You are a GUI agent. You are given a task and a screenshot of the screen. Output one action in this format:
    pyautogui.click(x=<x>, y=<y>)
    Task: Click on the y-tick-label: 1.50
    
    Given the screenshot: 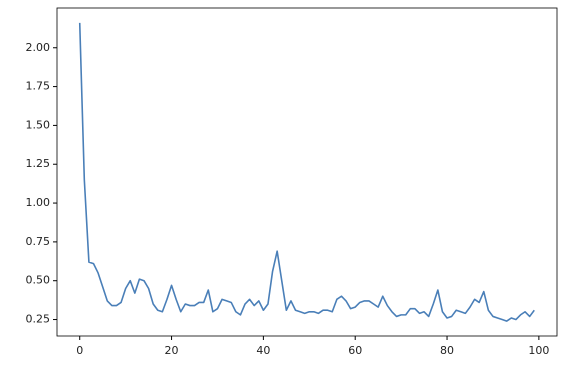 What is the action you would take?
    pyautogui.click(x=38, y=124)
    